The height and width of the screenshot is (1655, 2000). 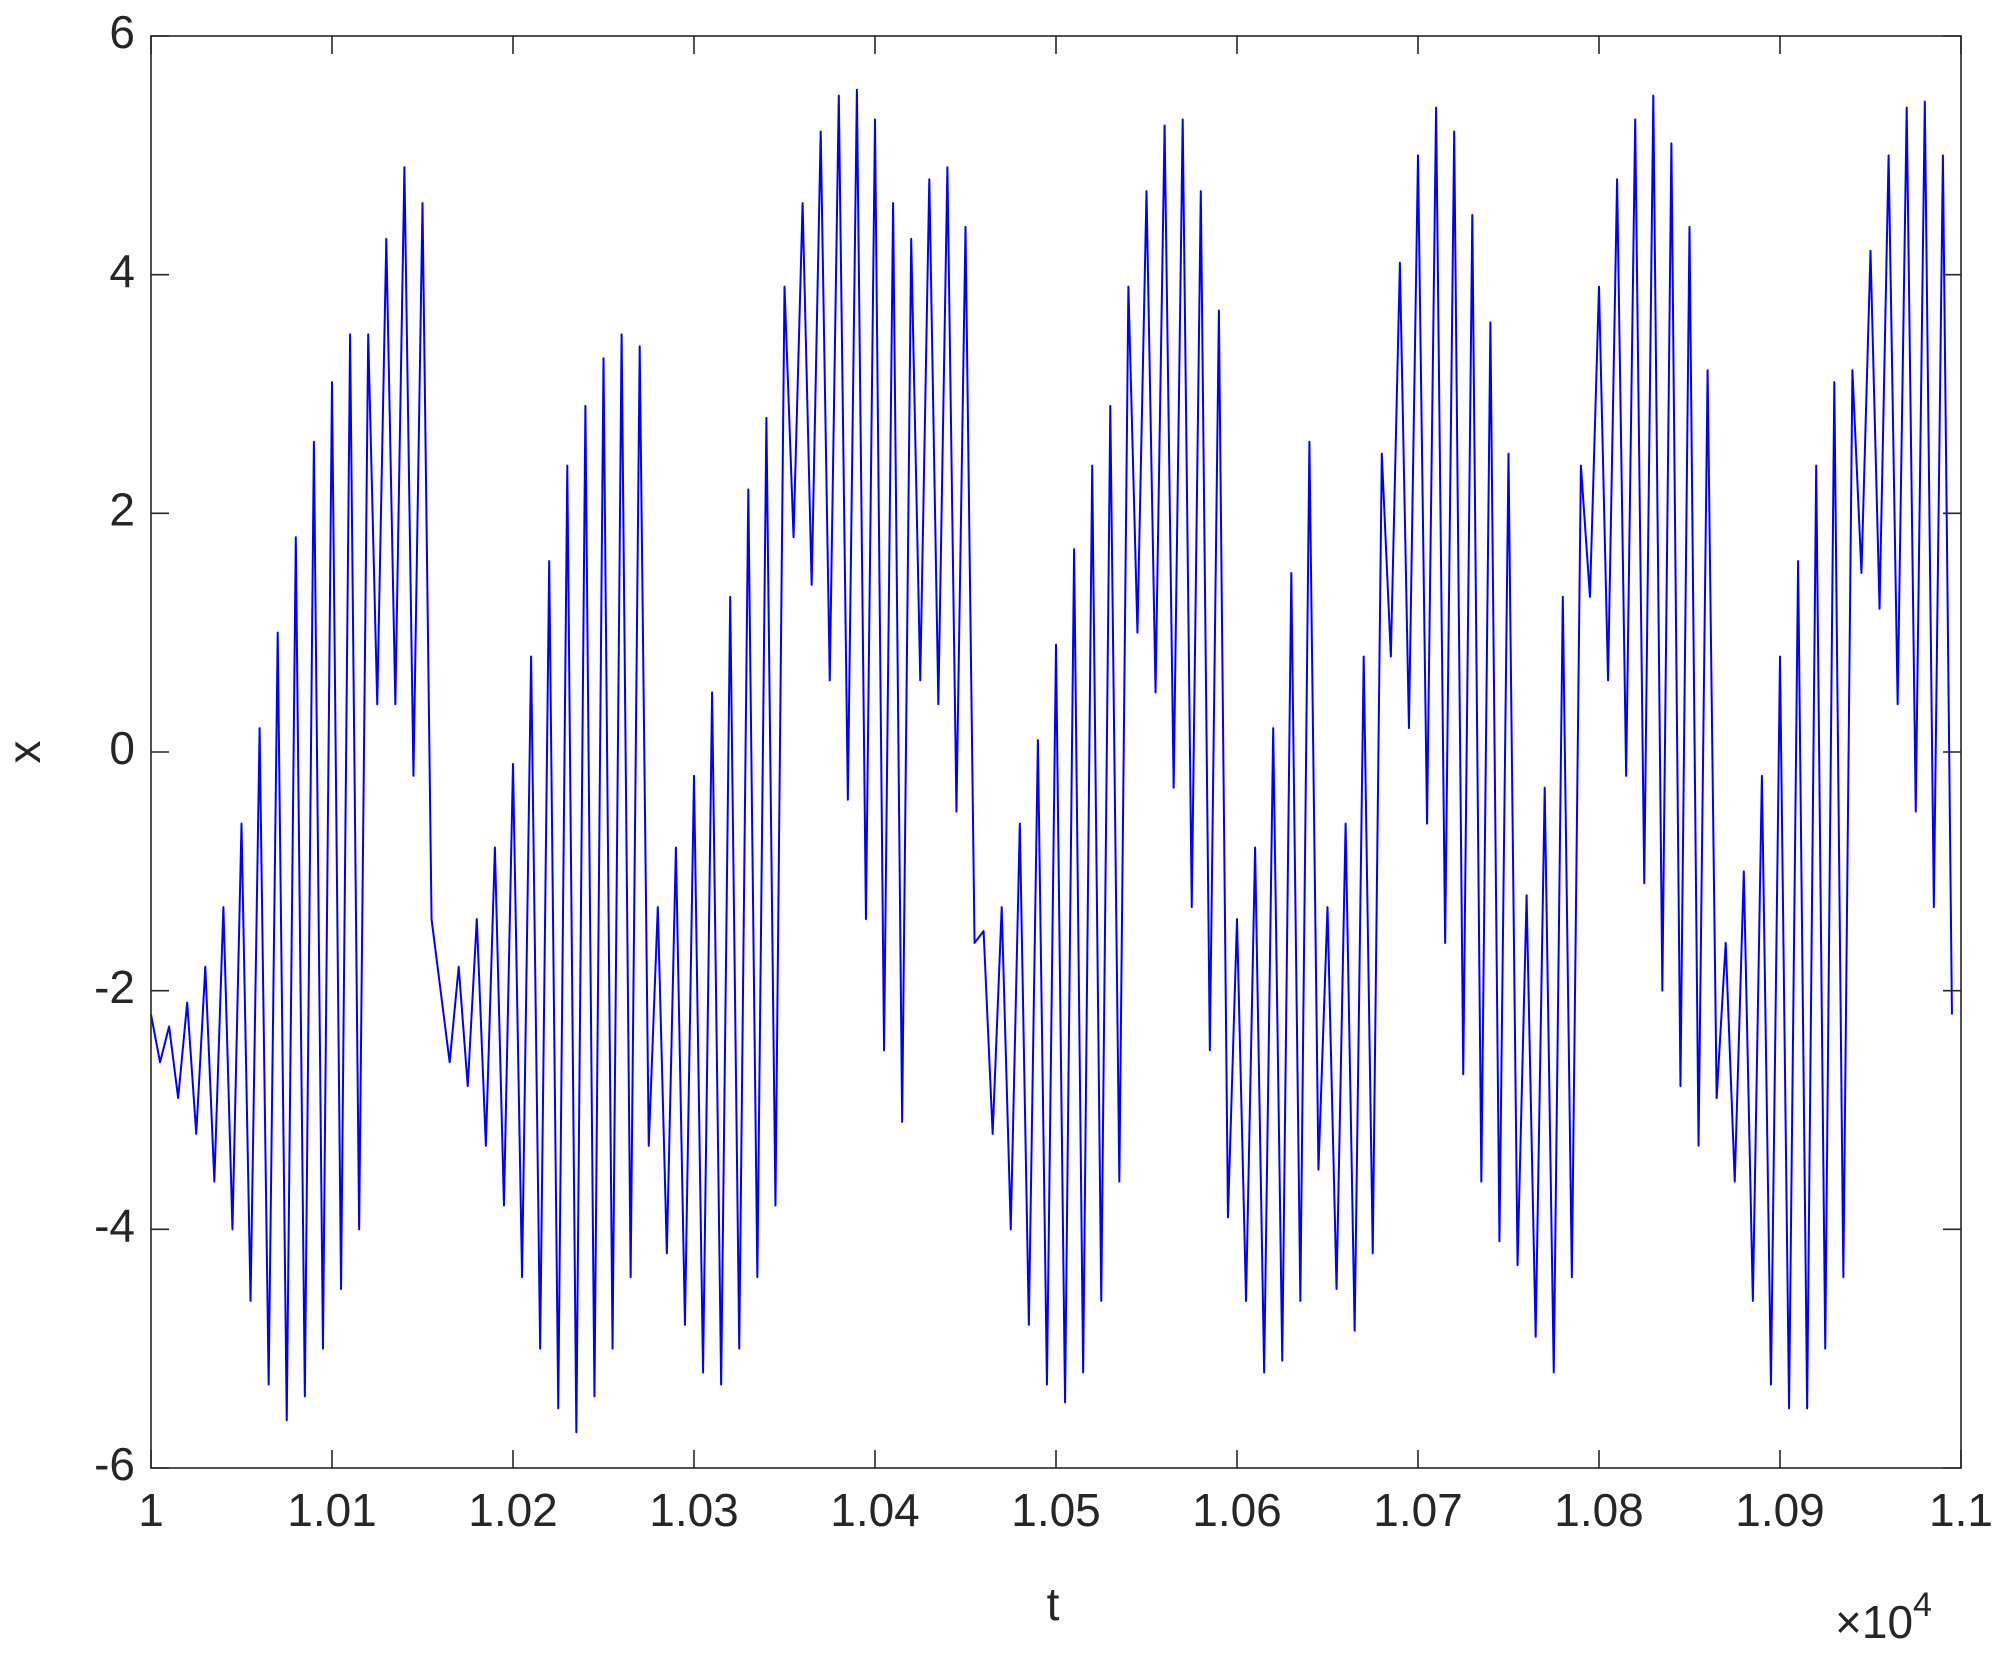 What do you see at coordinates (1922, 1605) in the screenshot?
I see `x-multiplier-exponent: 4` at bounding box center [1922, 1605].